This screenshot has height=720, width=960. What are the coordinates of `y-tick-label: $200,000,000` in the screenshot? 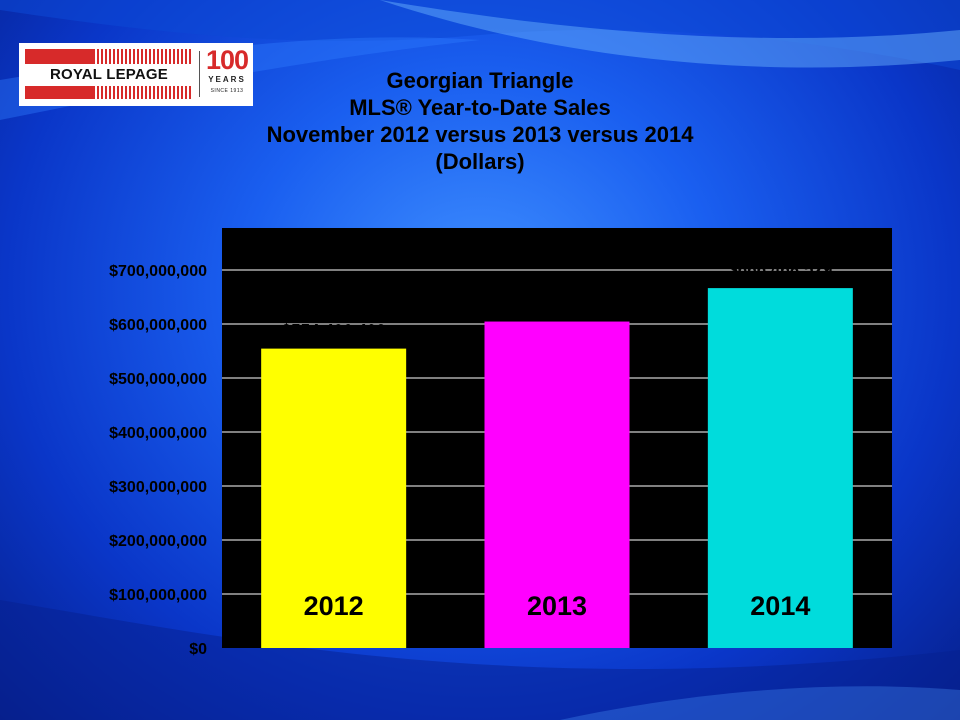 It's located at (158, 541).